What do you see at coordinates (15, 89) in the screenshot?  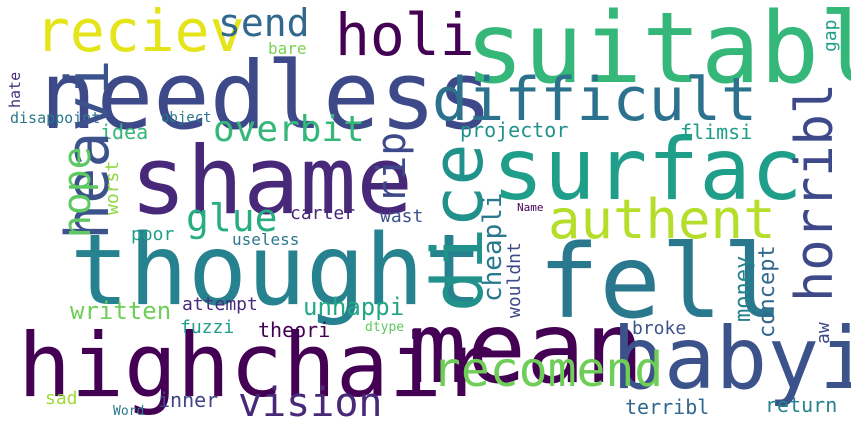 I see `word-hate: hate` at bounding box center [15, 89].